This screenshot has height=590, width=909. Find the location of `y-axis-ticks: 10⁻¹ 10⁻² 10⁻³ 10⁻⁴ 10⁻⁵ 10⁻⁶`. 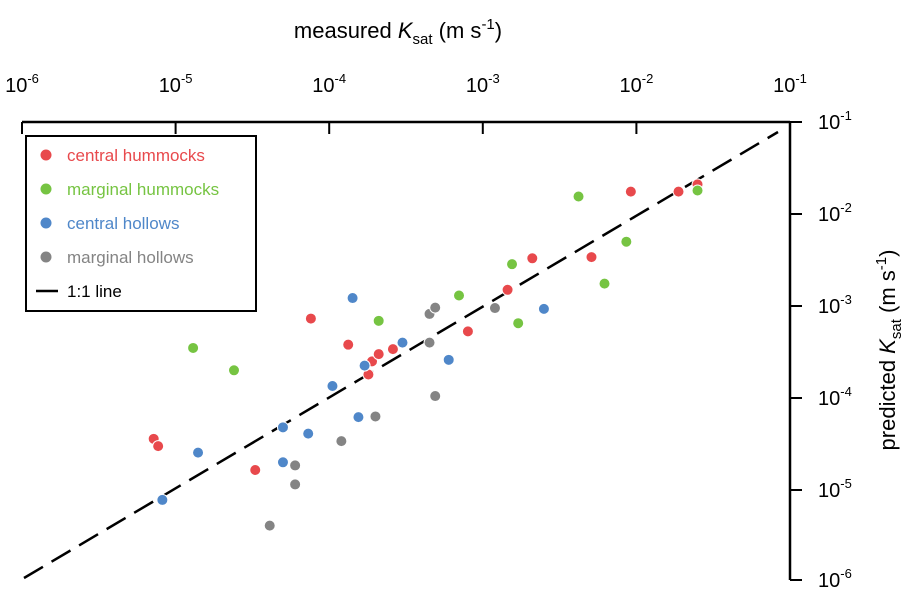

y-axis-ticks: 10⁻¹ 10⁻² 10⁻³ 10⁻⁴ 10⁻⁵ 10⁻⁶ is located at coordinates (821, 349).